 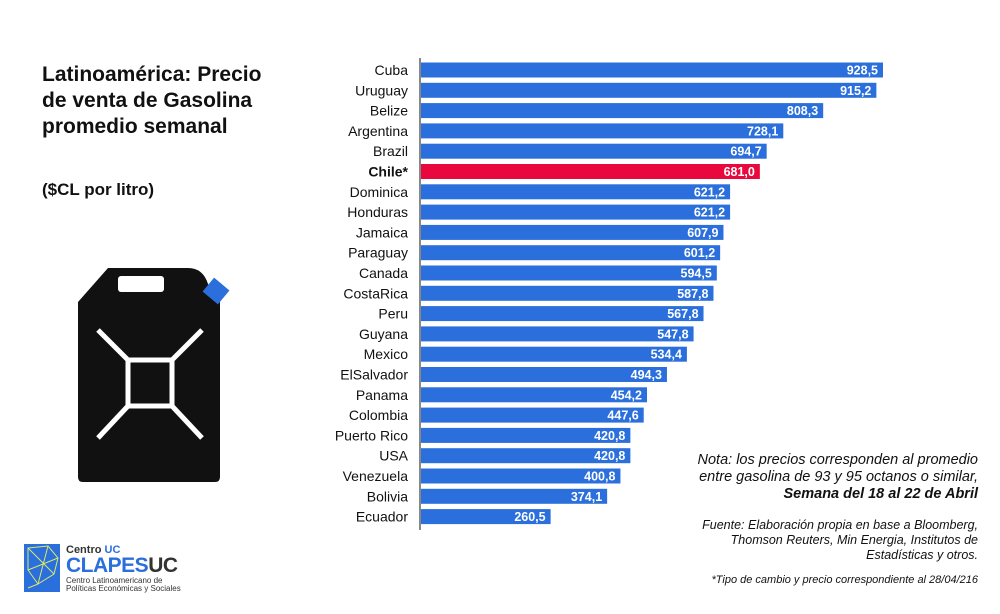 What do you see at coordinates (649, 90) in the screenshot?
I see `bar-uruguay` at bounding box center [649, 90].